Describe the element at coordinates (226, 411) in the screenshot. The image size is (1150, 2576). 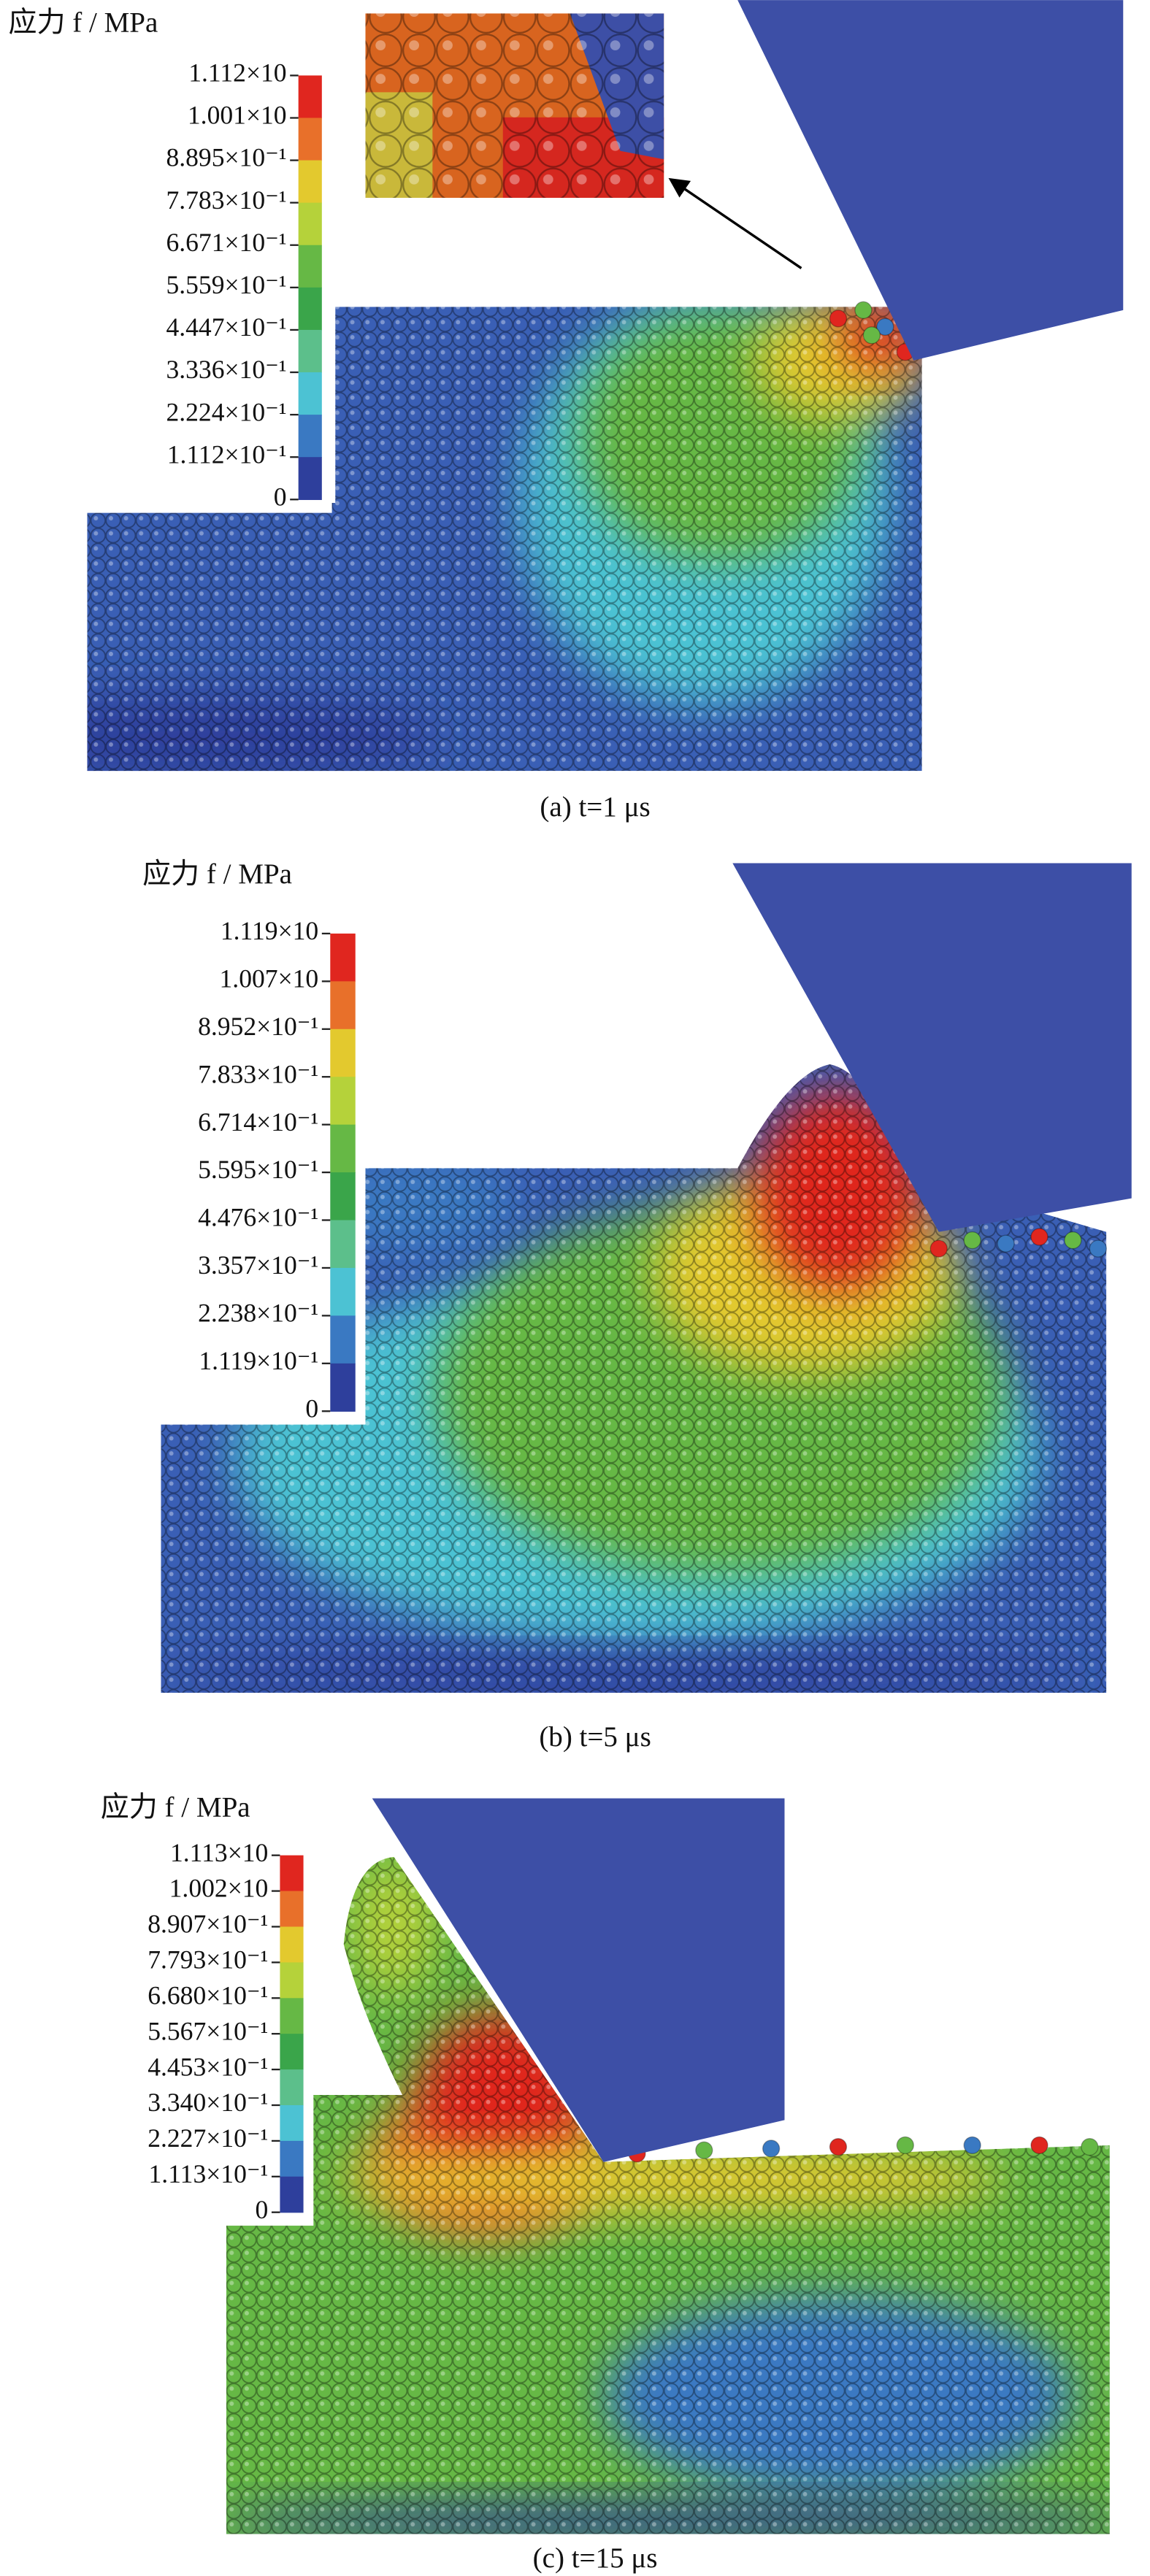
I see `colorbar-label: 2.224×10⁻¹` at that location.